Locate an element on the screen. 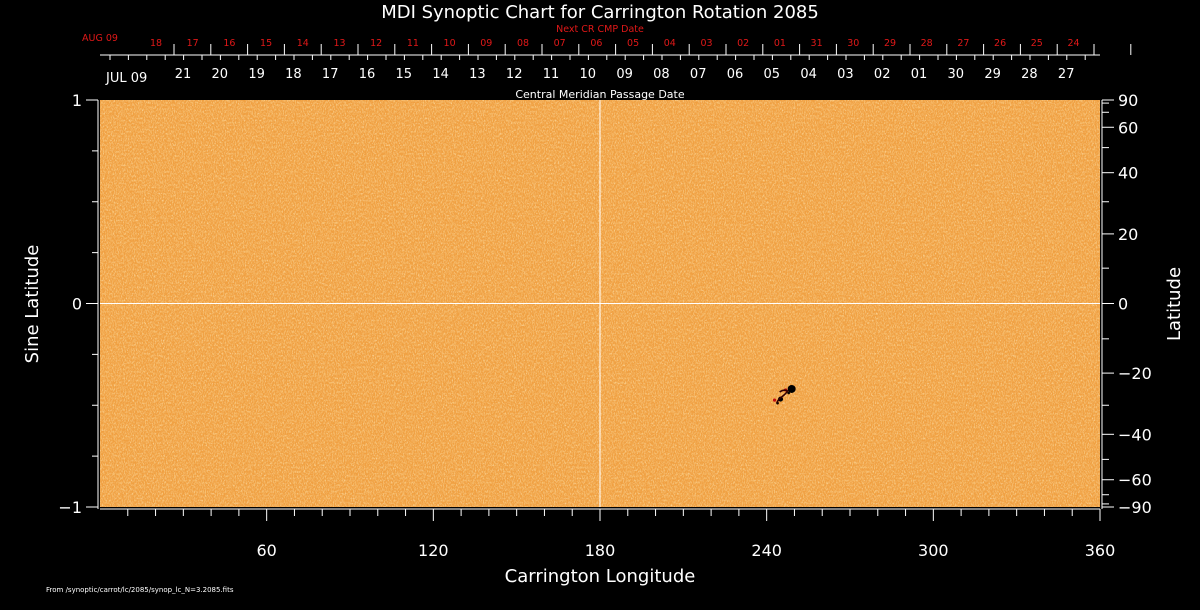 Image resolution: width=1200 pixels, height=610 pixels. active-region-spot-small is located at coordinates (788, 393).